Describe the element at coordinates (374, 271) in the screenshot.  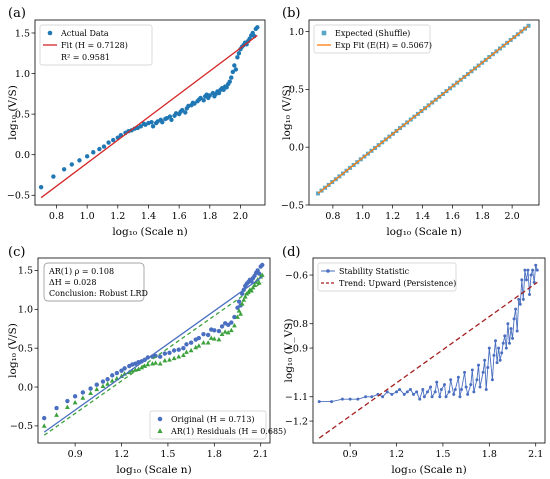
I see `legend-label: Stability Statistic` at that location.